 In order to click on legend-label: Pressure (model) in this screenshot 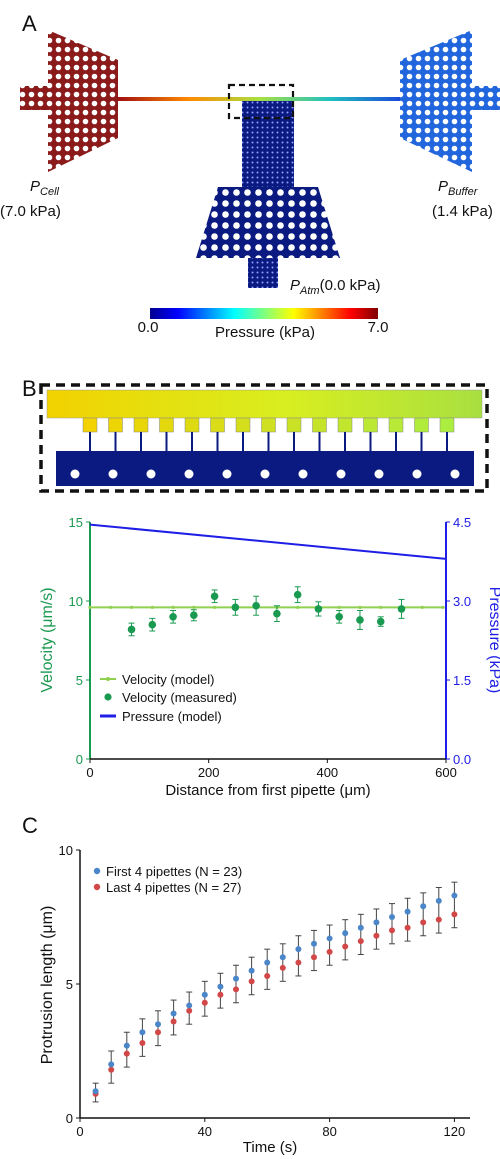, I will do `click(172, 716)`.